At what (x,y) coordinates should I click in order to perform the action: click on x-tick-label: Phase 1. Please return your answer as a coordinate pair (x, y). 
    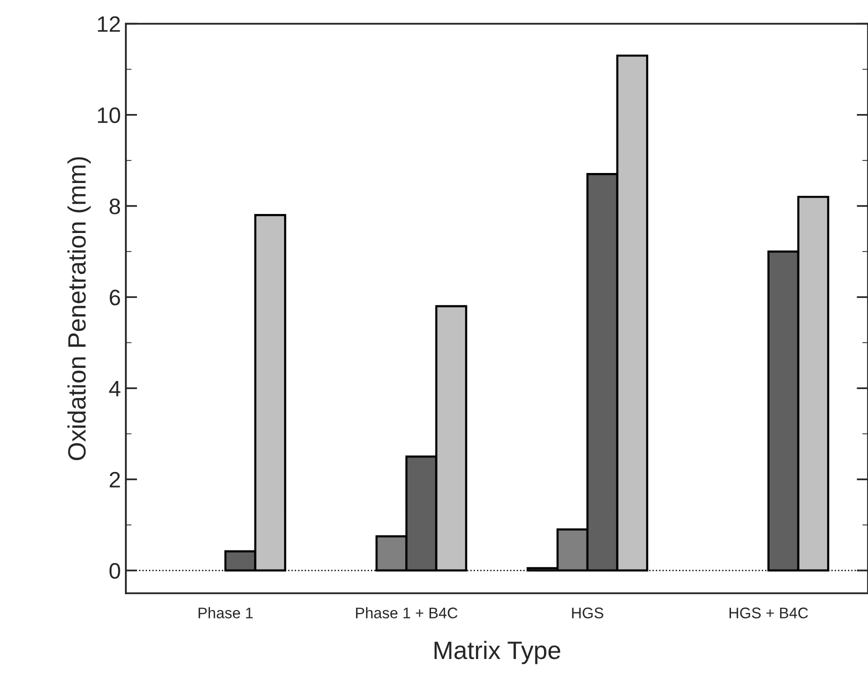
    Looking at the image, I should click on (225, 612).